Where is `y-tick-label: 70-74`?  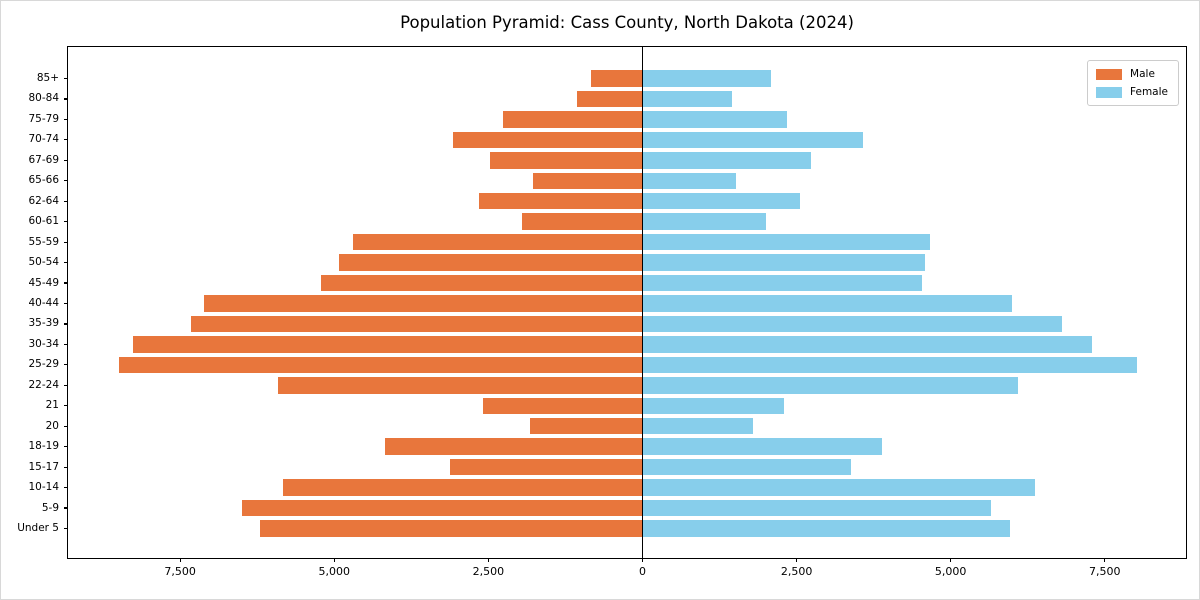
y-tick-label: 70-74 is located at coordinates (43, 139).